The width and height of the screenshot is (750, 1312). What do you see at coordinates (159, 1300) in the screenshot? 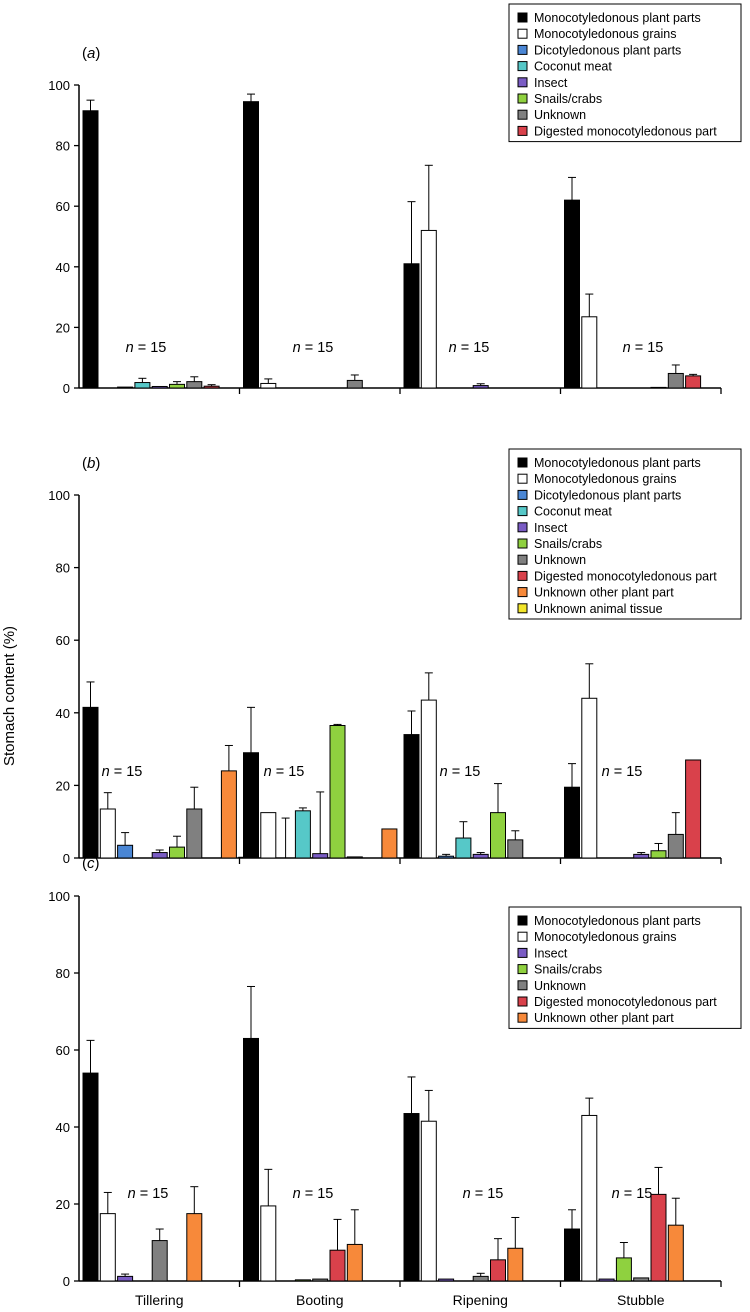
I see `category-label: Tillering` at bounding box center [159, 1300].